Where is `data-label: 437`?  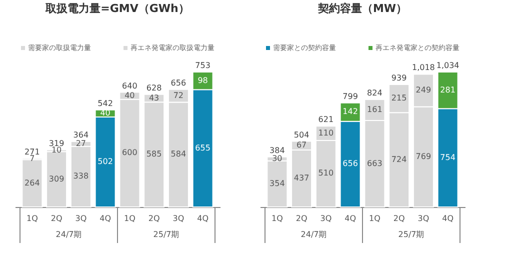
data-label: 437 is located at coordinates (302, 178).